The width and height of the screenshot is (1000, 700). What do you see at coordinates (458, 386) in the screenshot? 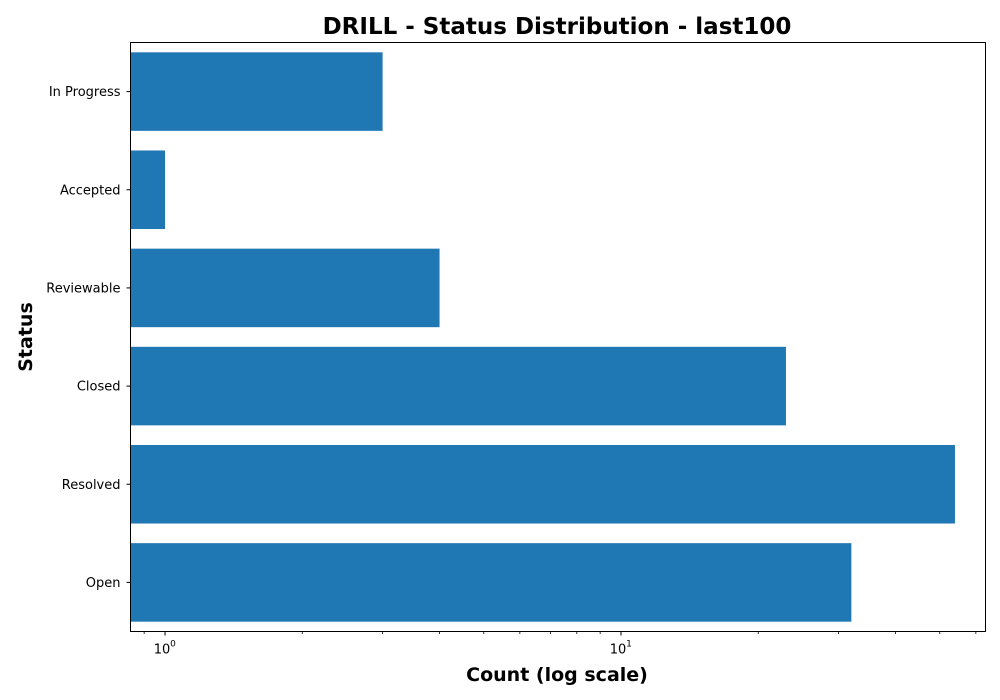
I see `bar-closed` at bounding box center [458, 386].